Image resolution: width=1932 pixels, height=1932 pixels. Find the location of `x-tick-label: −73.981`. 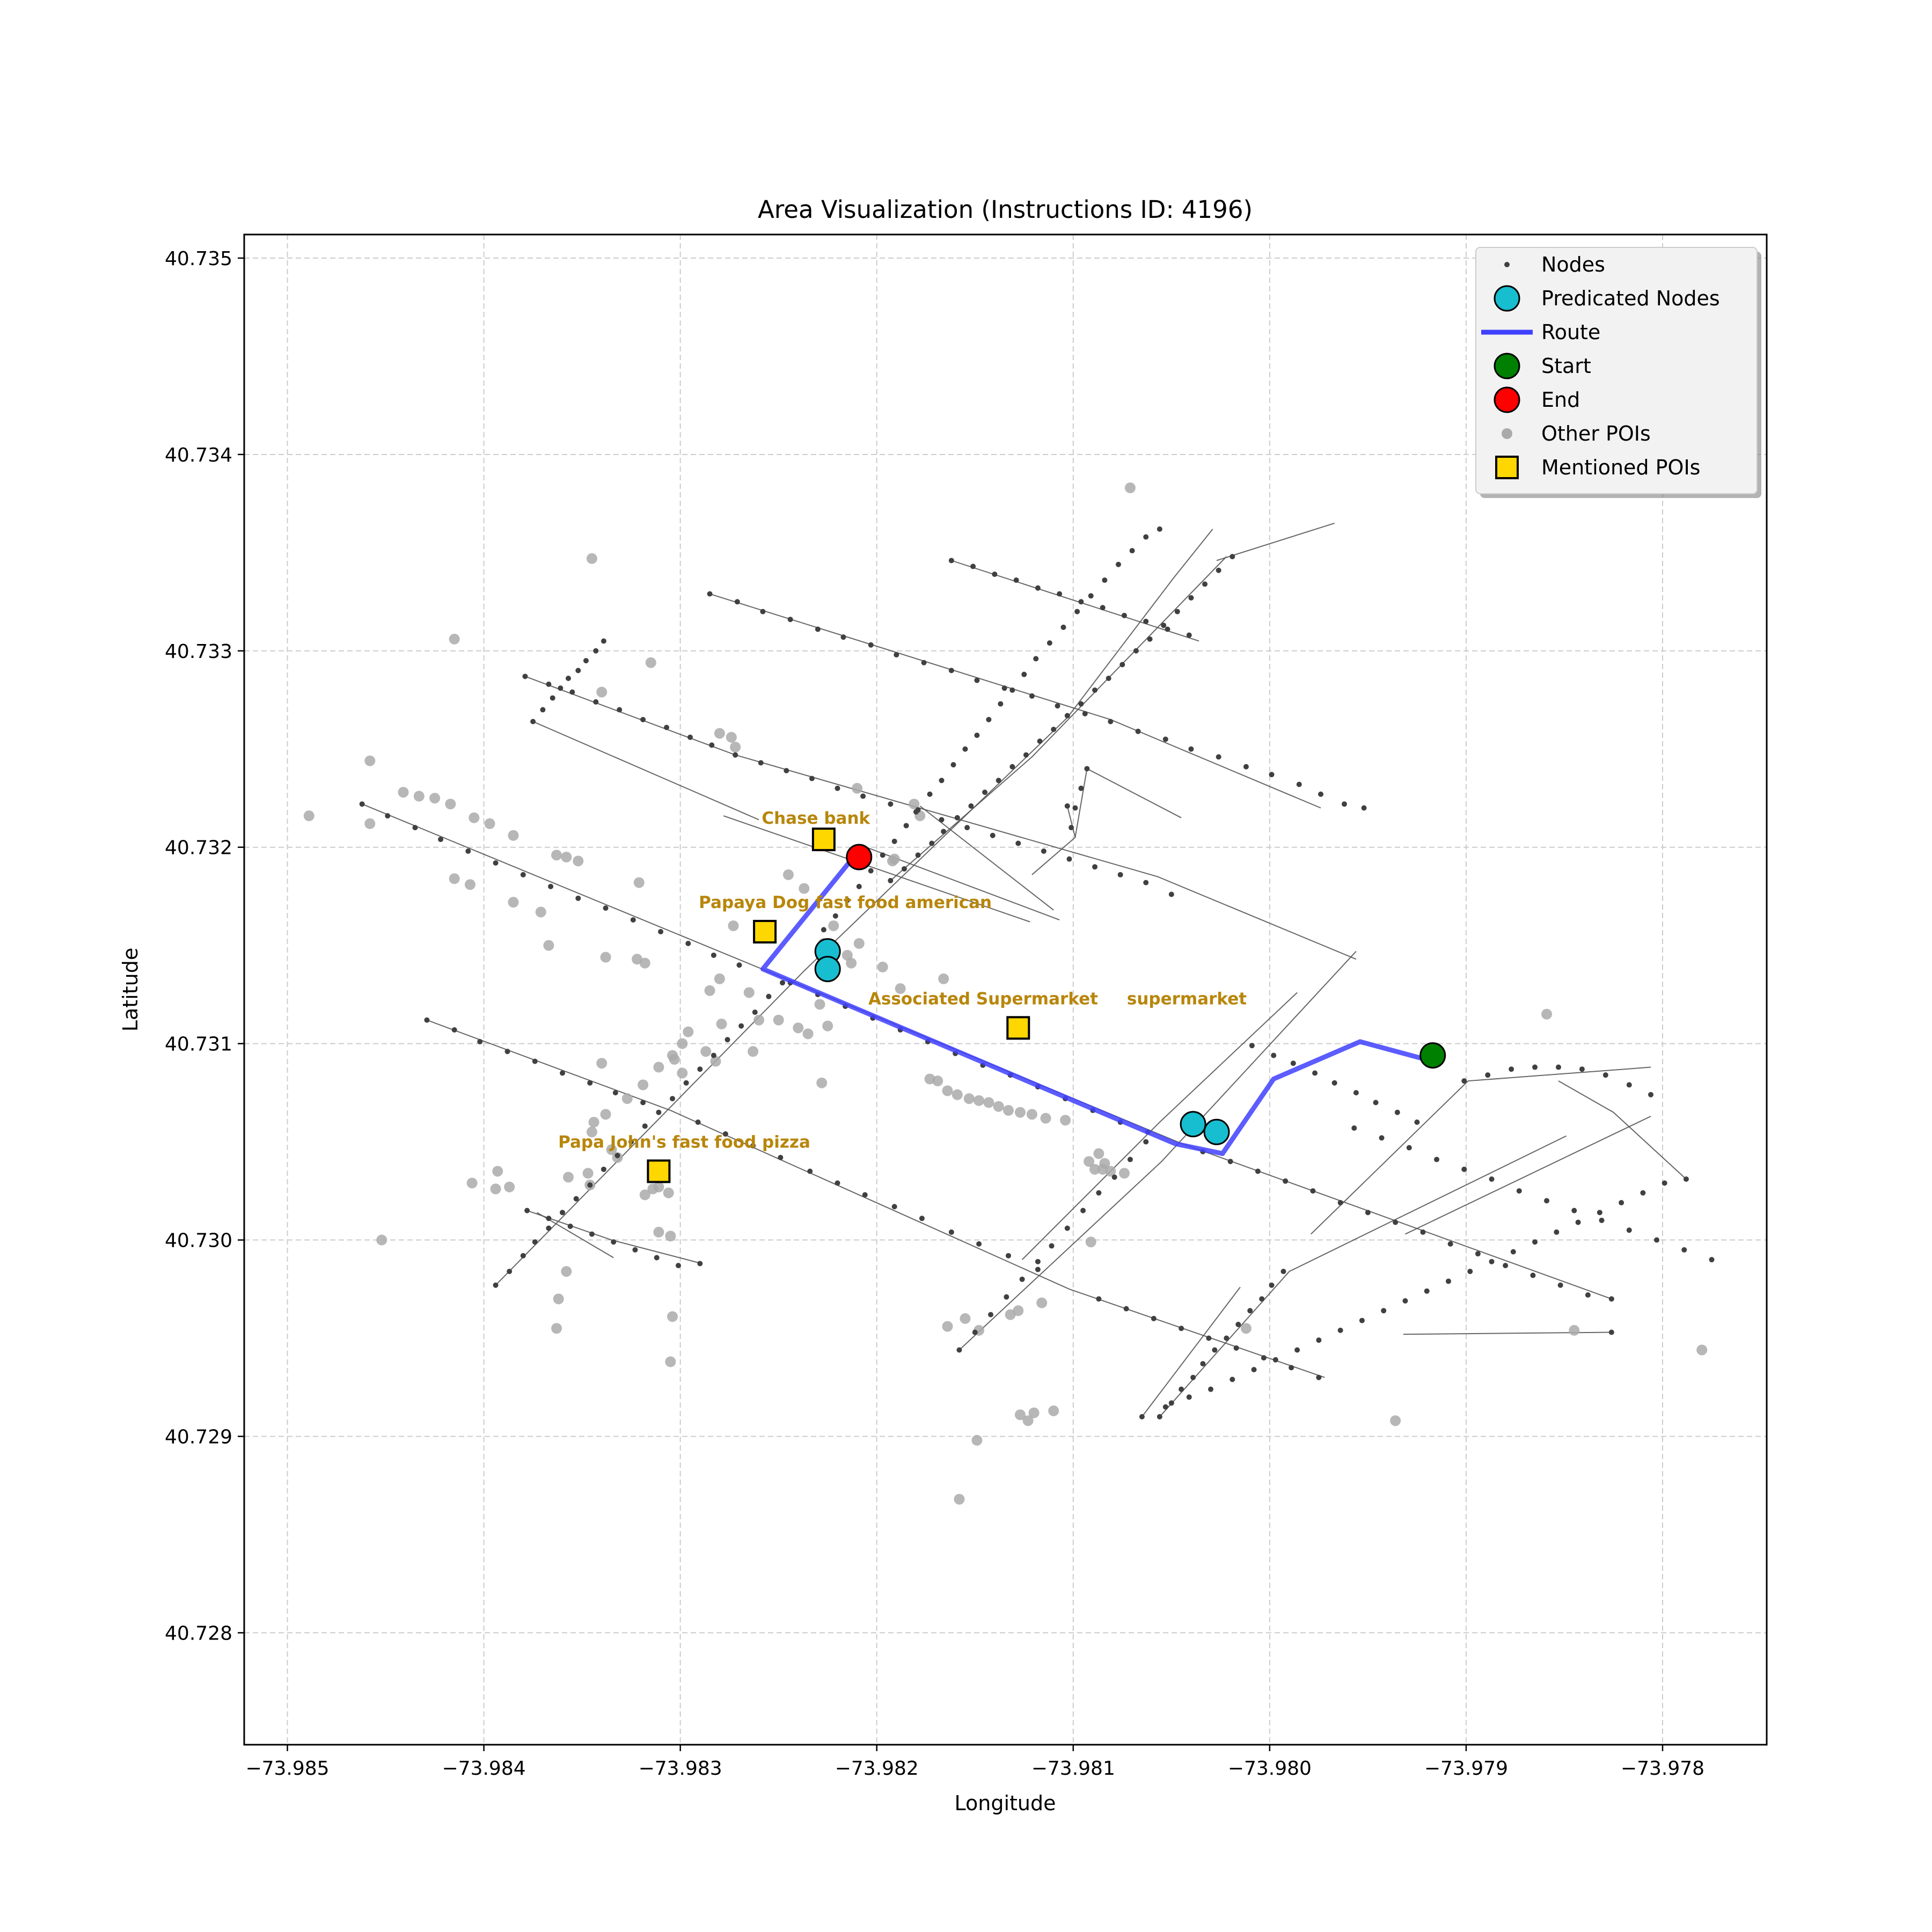

x-tick-label: −73.981 is located at coordinates (1073, 1769).